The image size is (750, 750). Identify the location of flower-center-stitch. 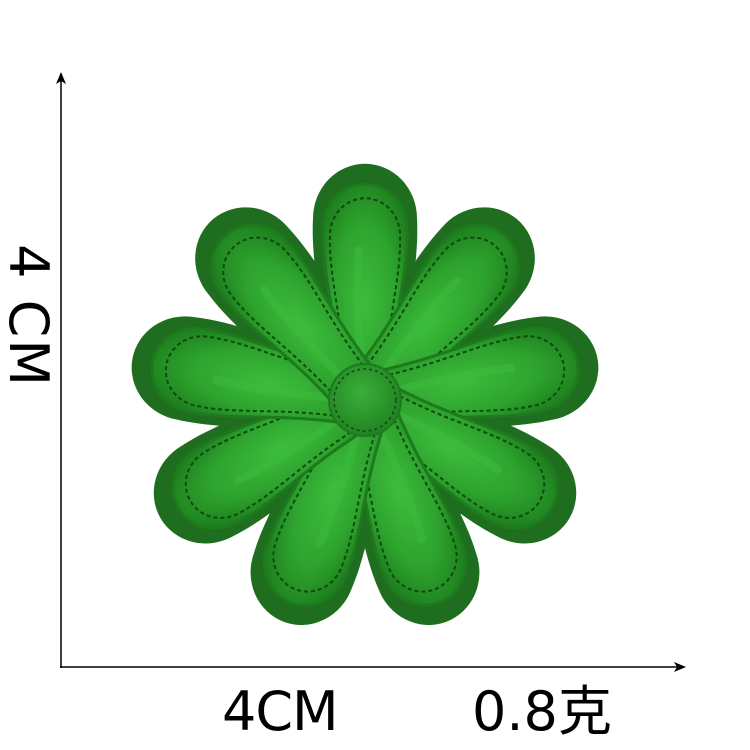
(365, 400).